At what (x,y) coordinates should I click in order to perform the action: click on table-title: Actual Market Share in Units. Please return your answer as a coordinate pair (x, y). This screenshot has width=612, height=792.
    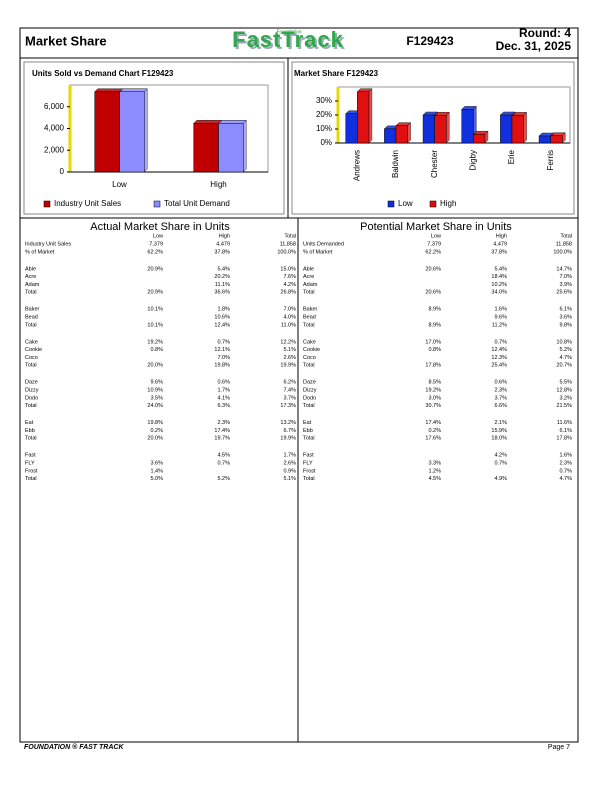
    Looking at the image, I should click on (160, 227).